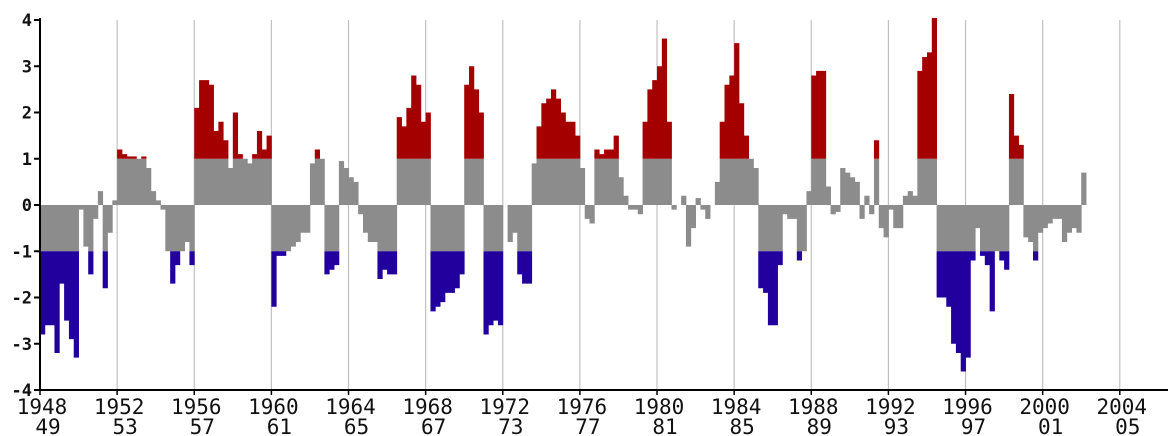 This screenshot has width=1168, height=436. Describe the element at coordinates (890, 407) in the screenshot. I see `x-tick-label-top: 1992` at that location.